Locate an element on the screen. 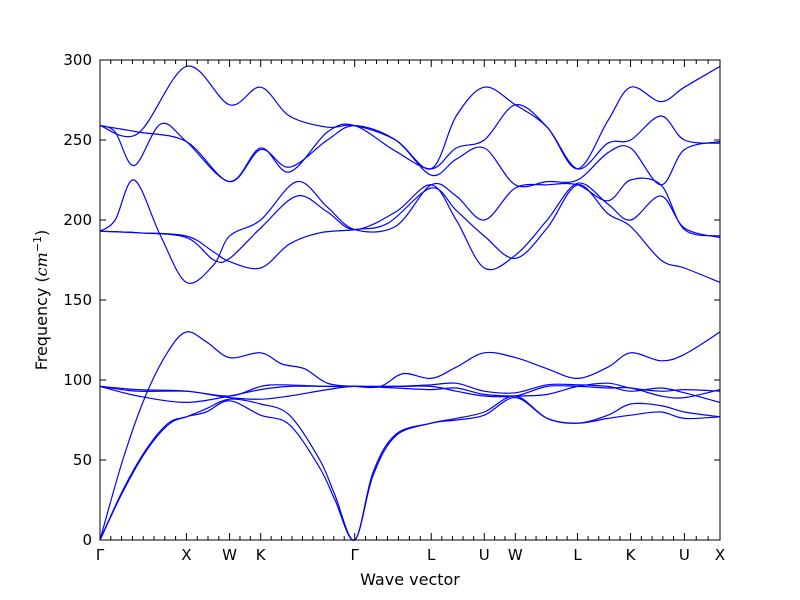  y-axis-title: Frequency (cm−1) is located at coordinates (41, 300).